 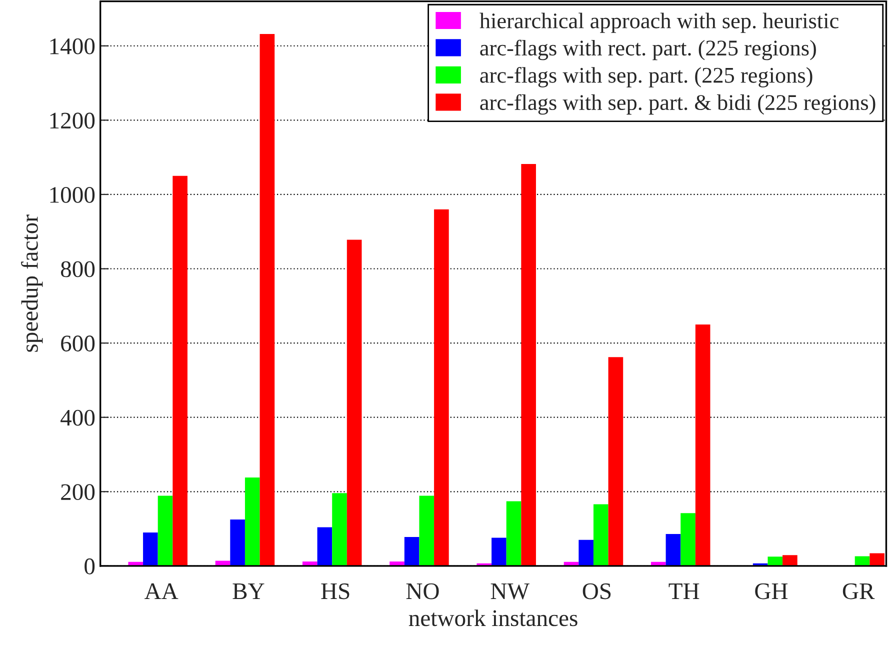 What do you see at coordinates (648, 50) in the screenshot?
I see `legend-label: arc-flags with rect. part. (225 regions)` at bounding box center [648, 50].